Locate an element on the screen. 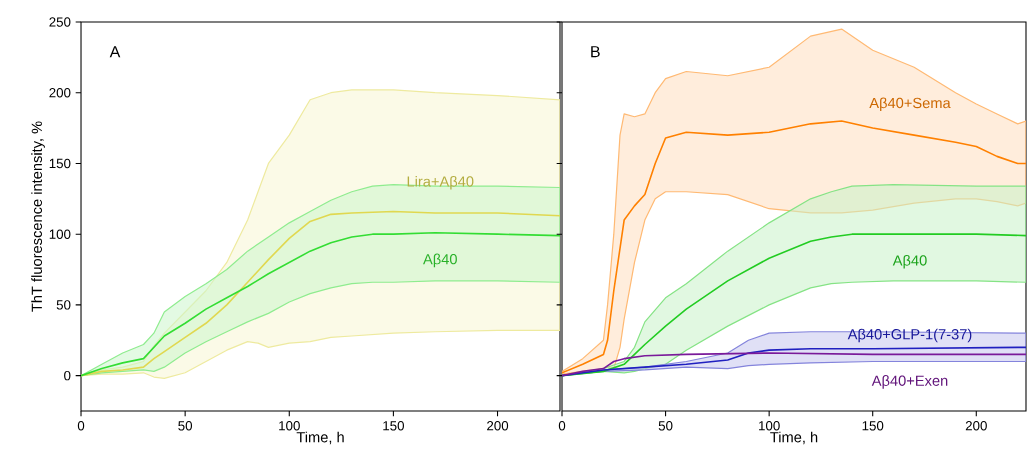  series-label: Lira+Aβ40 is located at coordinates (440, 182).